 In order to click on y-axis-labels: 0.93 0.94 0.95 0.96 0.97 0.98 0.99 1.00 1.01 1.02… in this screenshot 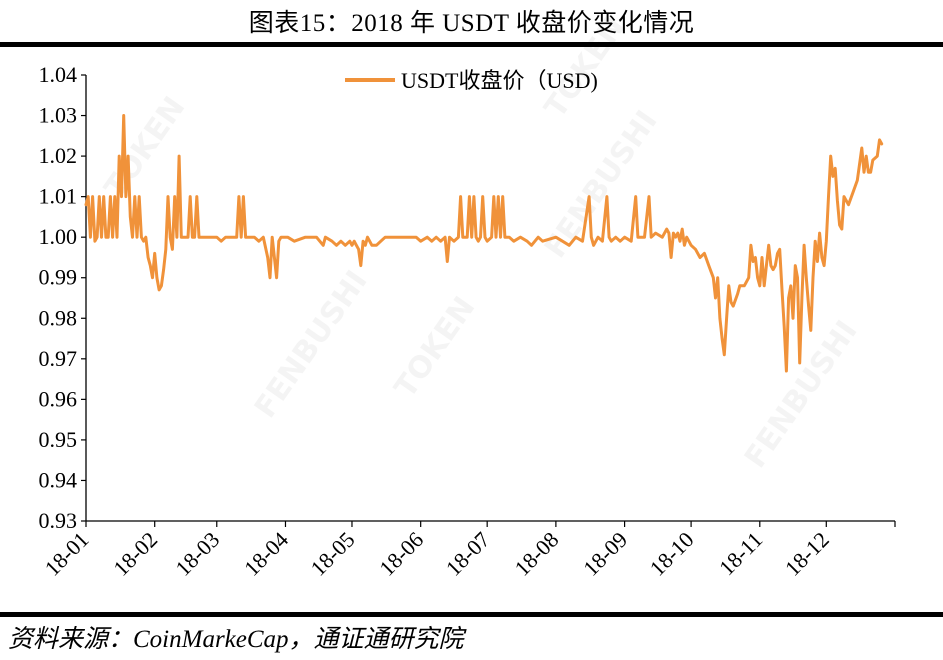, I will do `click(58, 297)`.